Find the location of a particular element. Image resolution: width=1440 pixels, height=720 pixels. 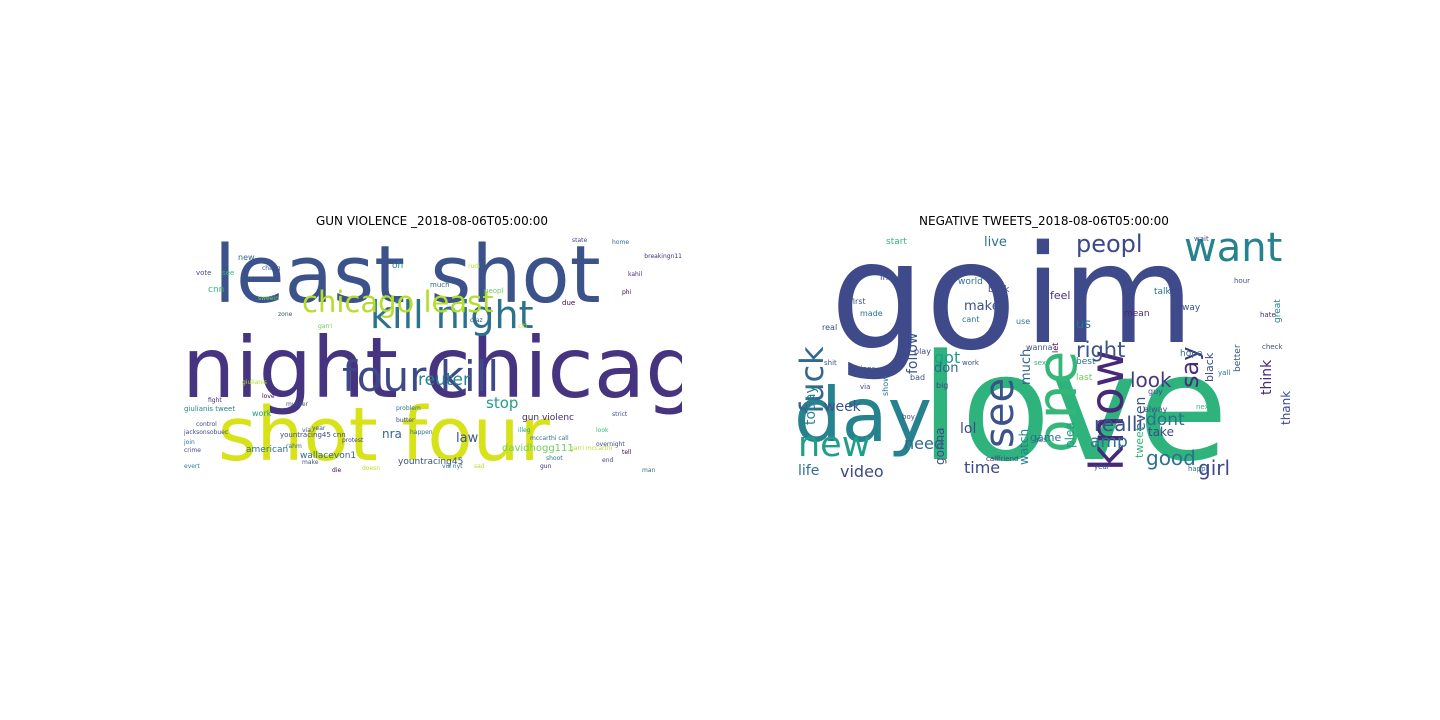

word-problem: problem is located at coordinates (408, 408).